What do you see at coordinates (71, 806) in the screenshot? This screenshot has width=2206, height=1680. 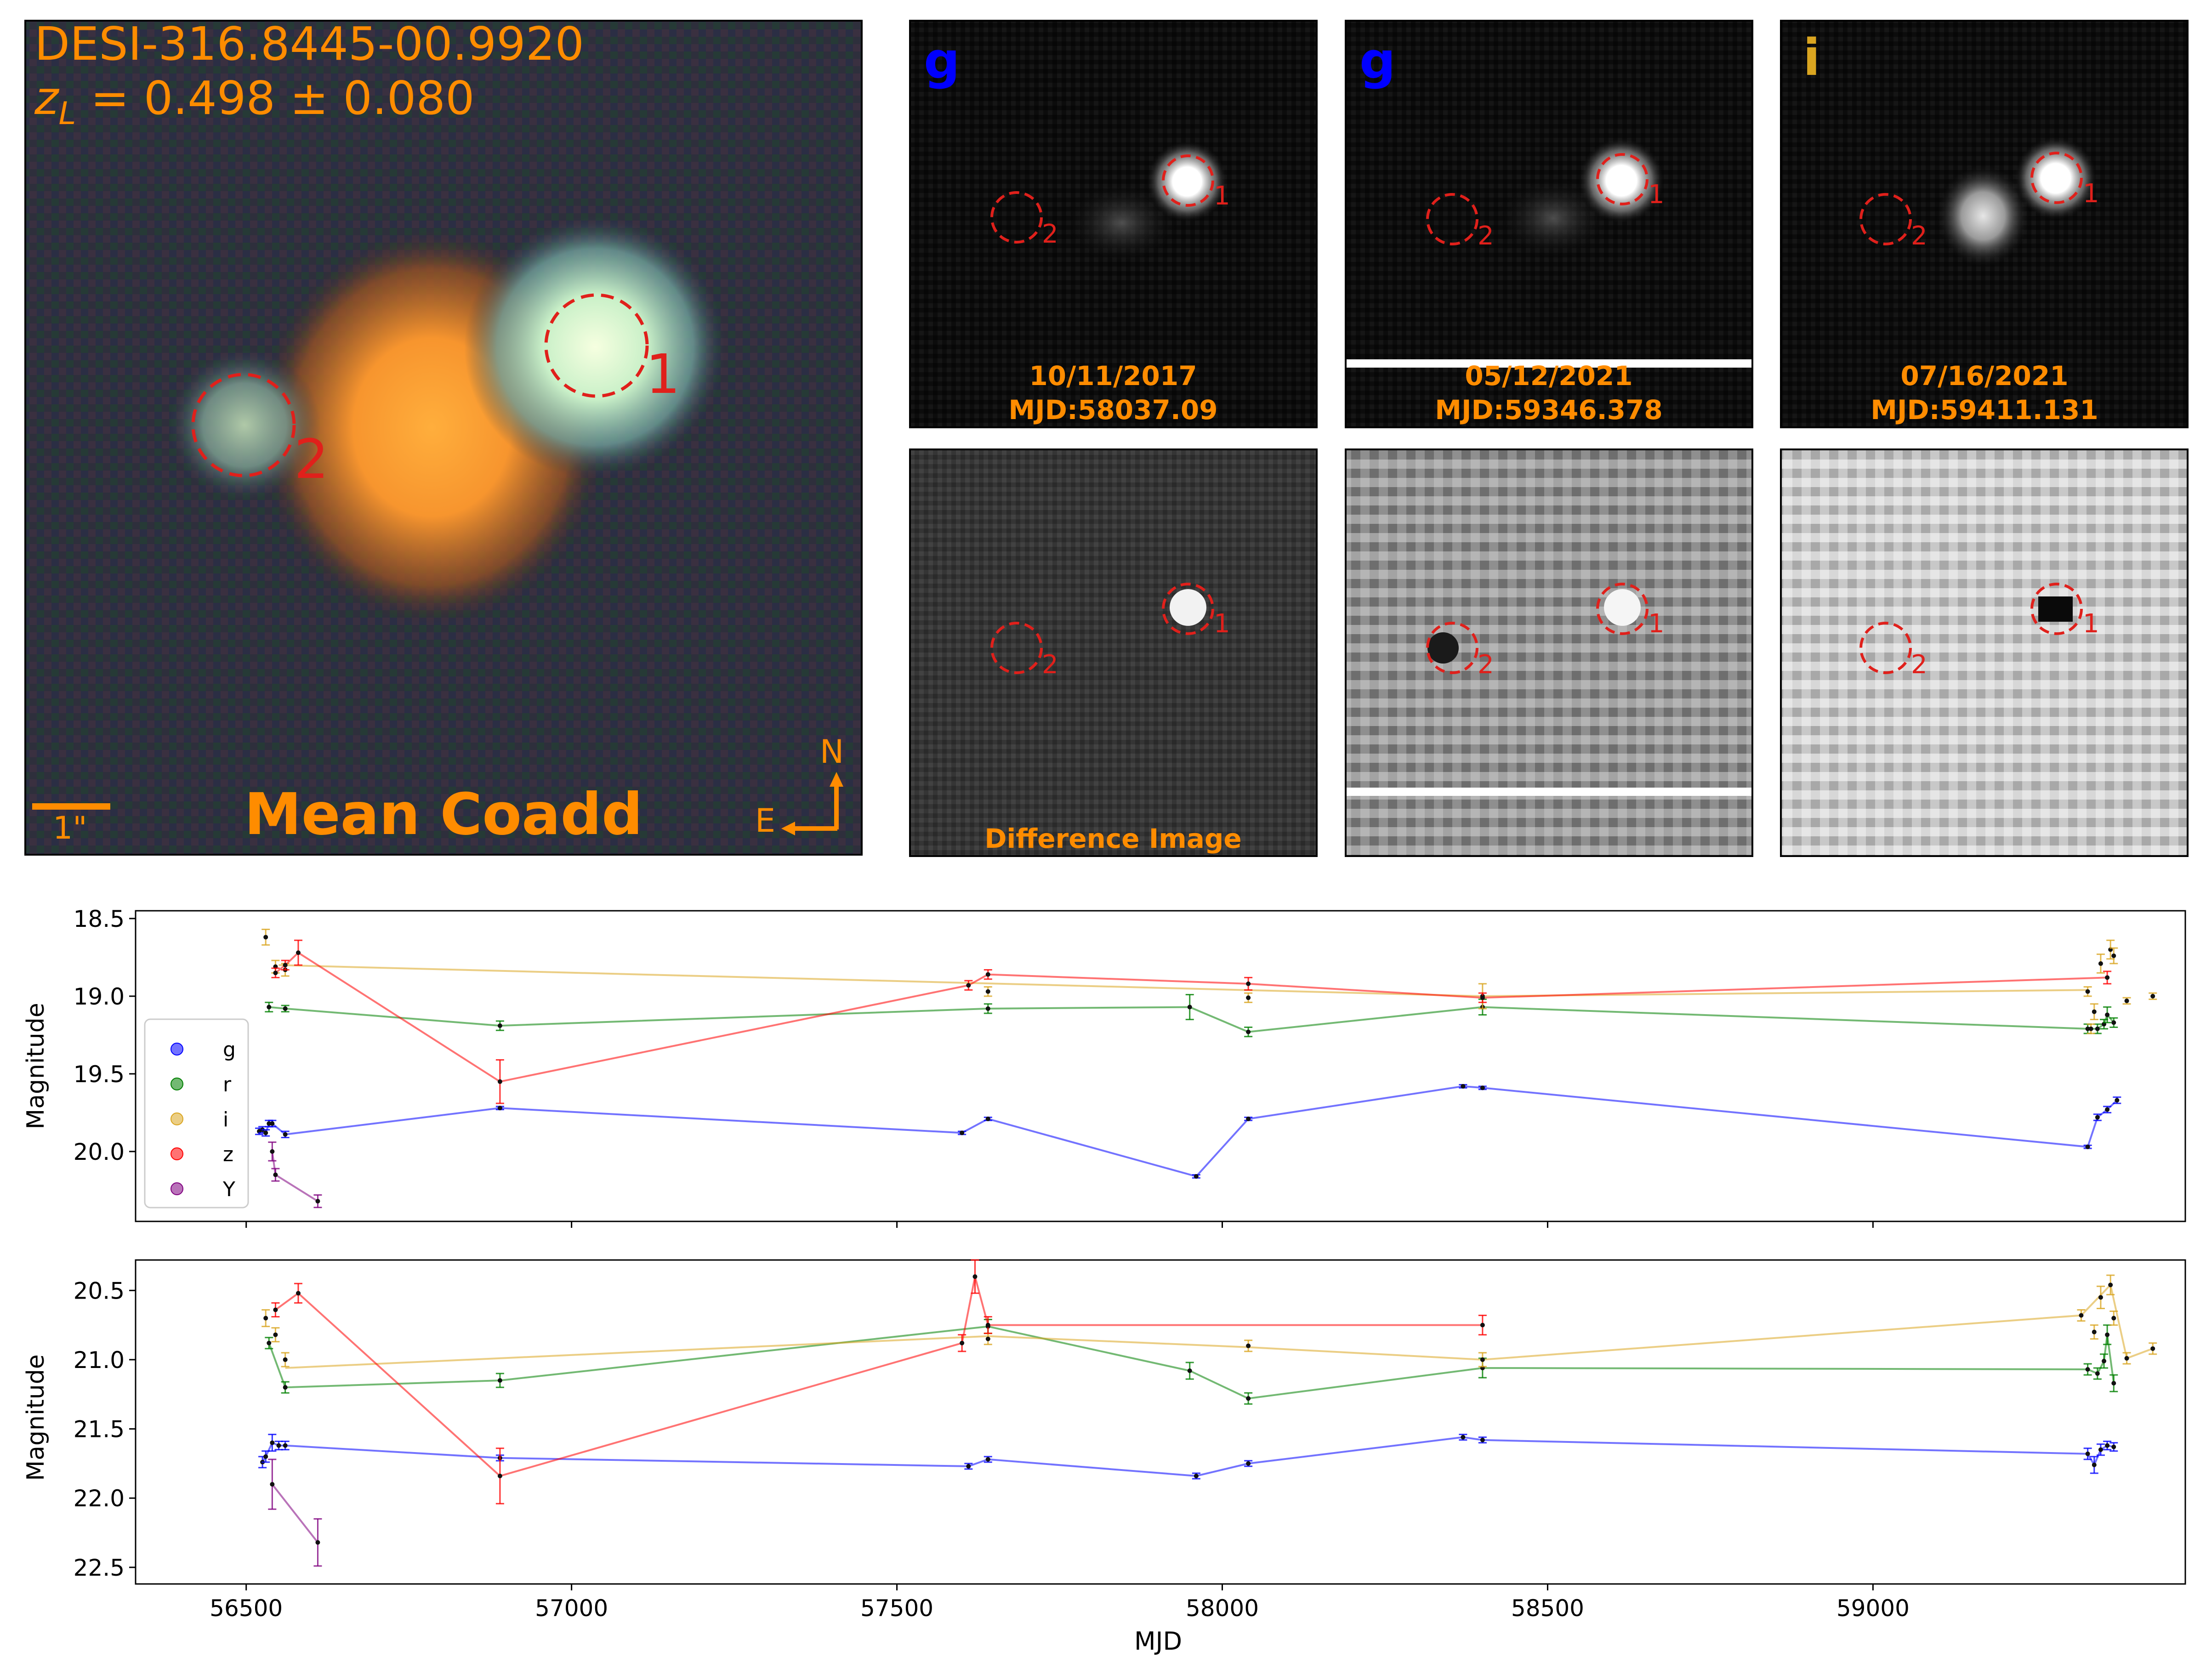 I see `scale-bar` at bounding box center [71, 806].